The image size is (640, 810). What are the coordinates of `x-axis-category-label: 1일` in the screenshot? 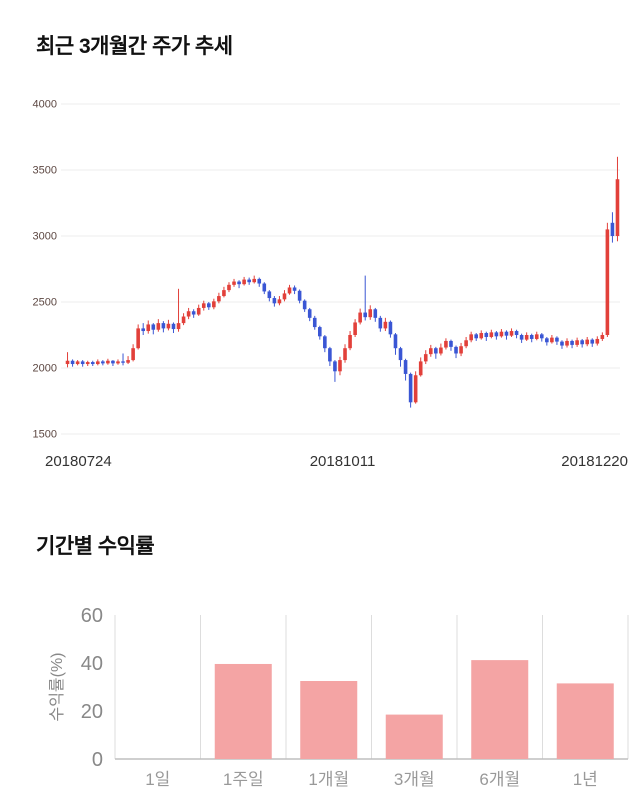 It's located at (157, 779).